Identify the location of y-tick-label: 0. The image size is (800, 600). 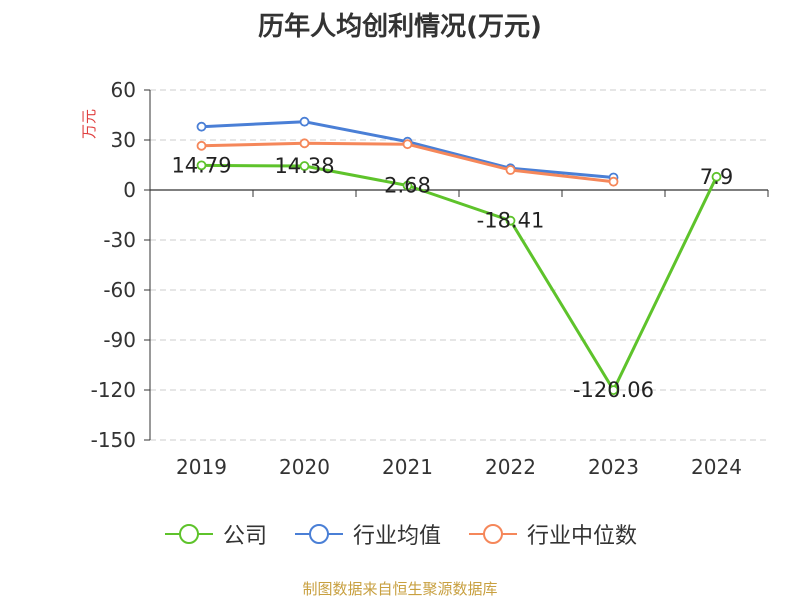
(129, 190).